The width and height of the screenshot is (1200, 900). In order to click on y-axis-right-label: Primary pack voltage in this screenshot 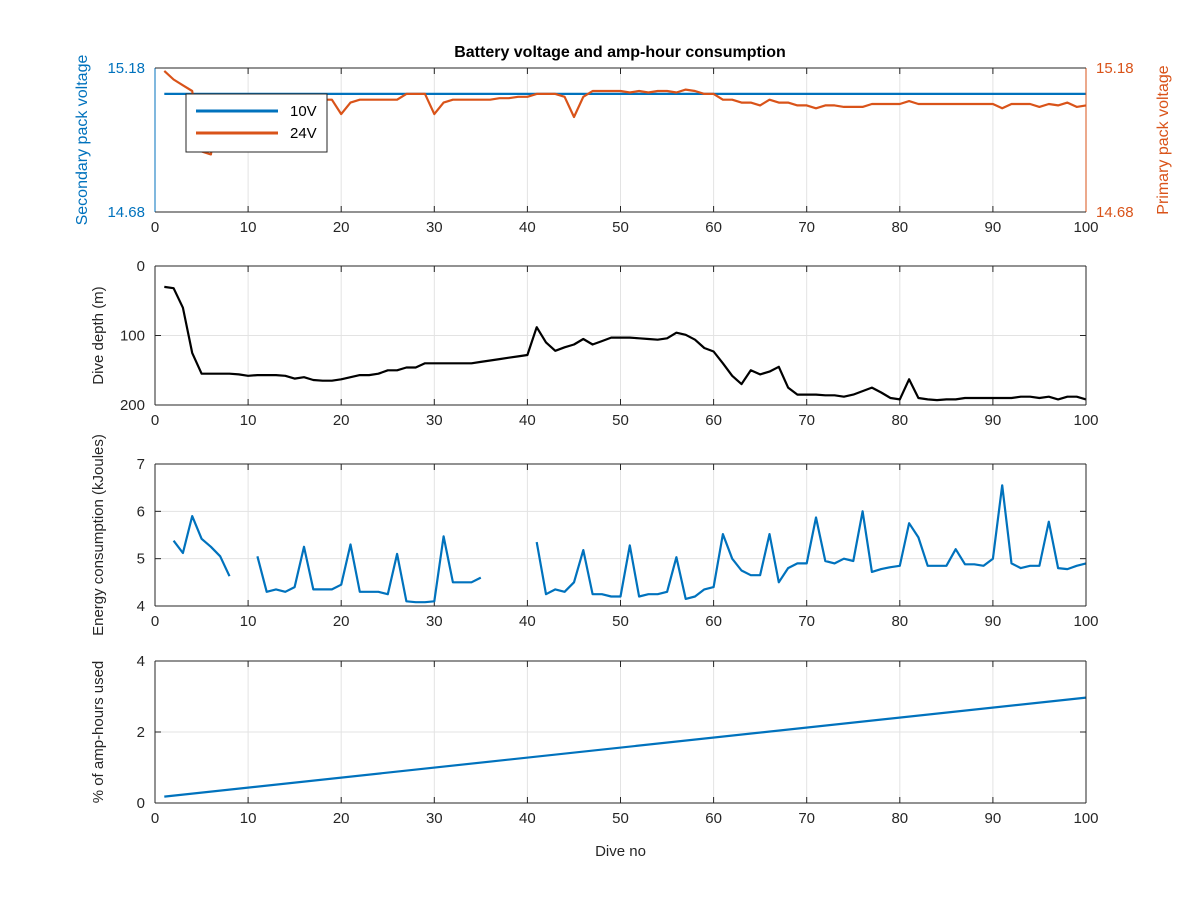, I will do `click(1163, 139)`.